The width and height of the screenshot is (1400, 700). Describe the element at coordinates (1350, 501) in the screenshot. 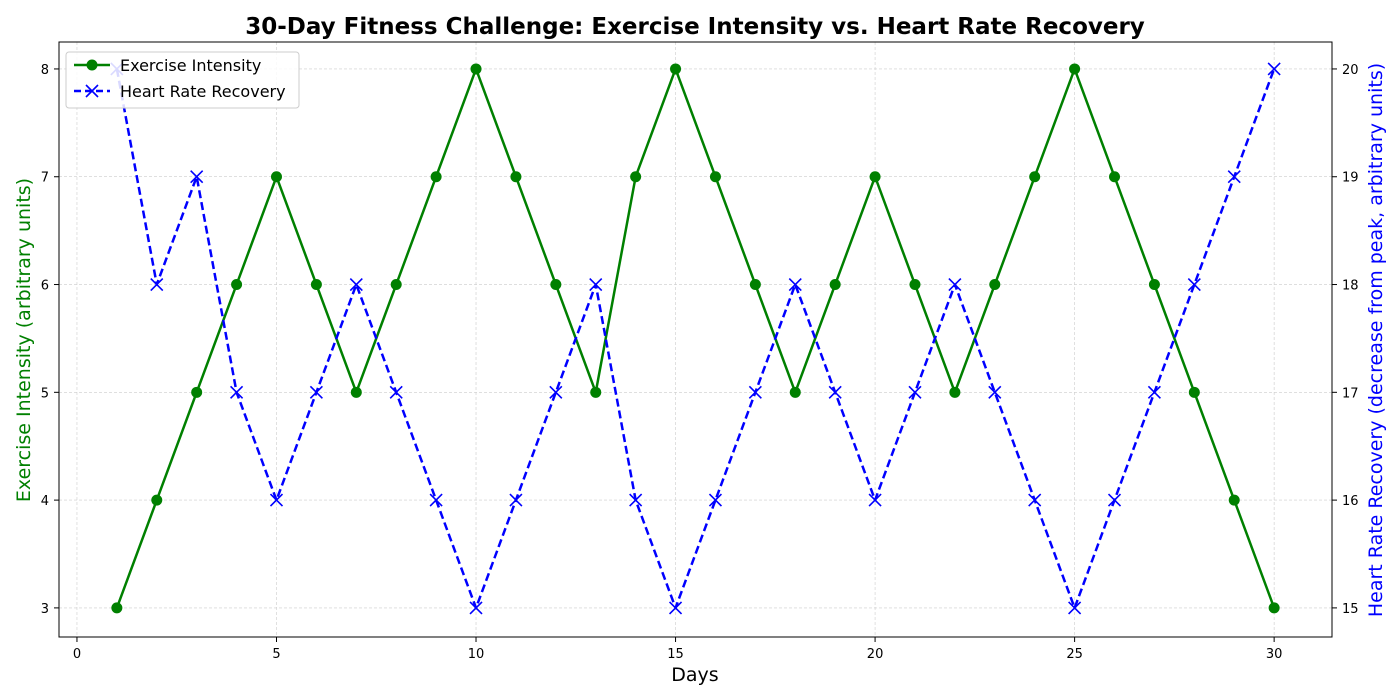

I see `y-tick-label-right: 16` at that location.